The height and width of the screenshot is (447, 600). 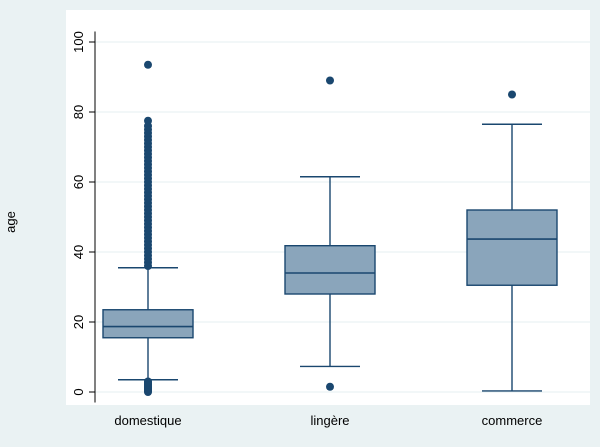 What do you see at coordinates (78, 182) in the screenshot?
I see `y-tick-label: 60` at bounding box center [78, 182].